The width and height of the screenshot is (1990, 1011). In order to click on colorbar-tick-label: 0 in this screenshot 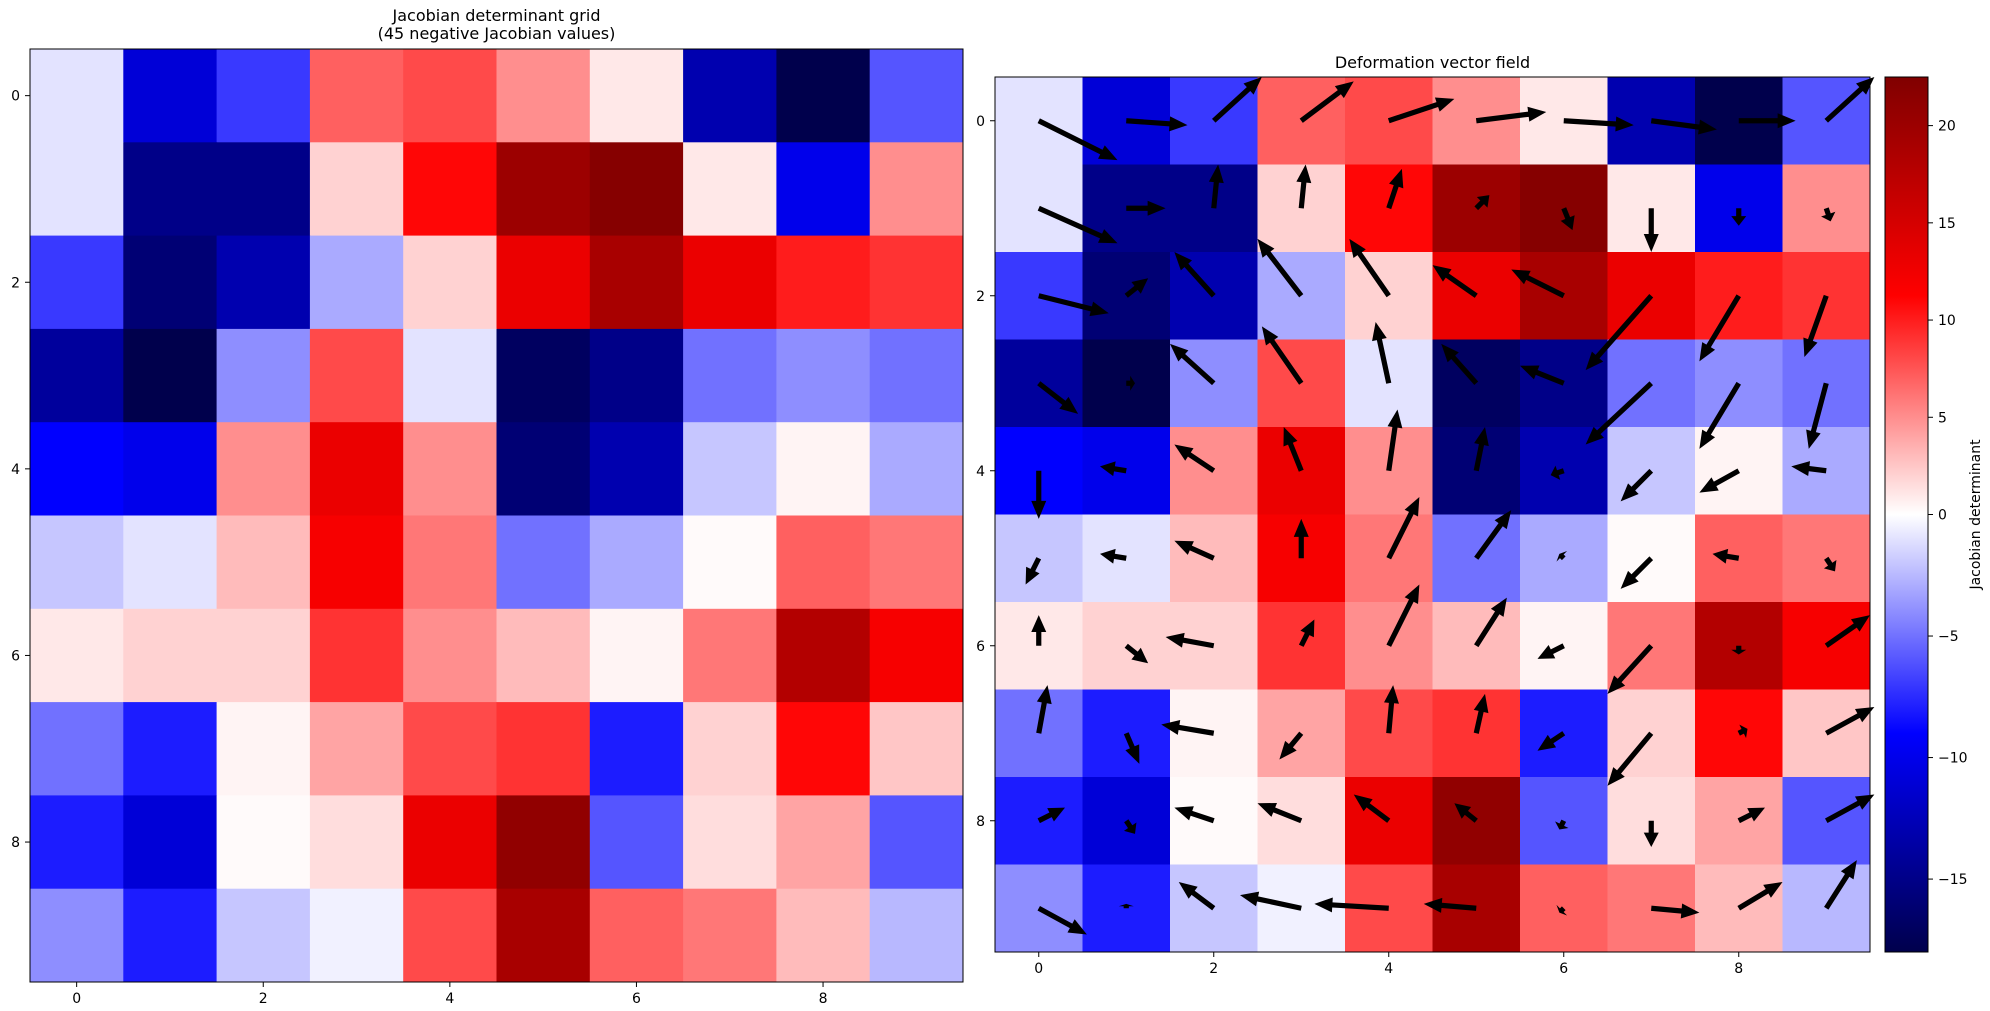, I will do `click(1942, 516)`.